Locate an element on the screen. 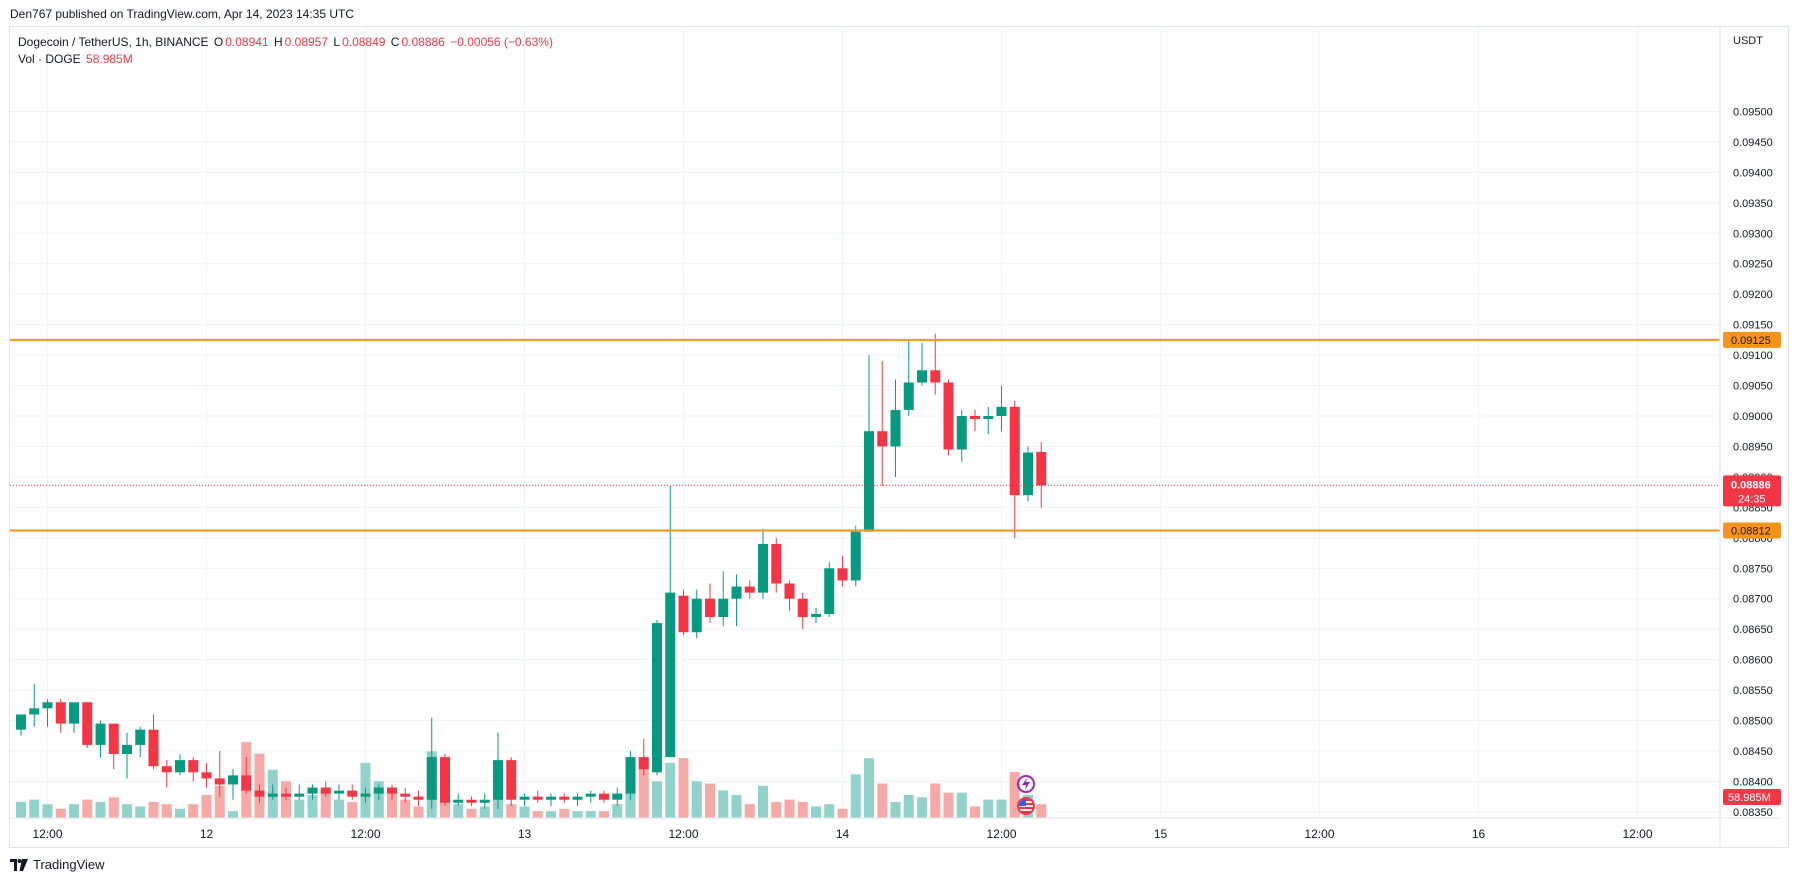 The width and height of the screenshot is (1798, 884). price-tick-label: 0.09350 is located at coordinates (1753, 204).